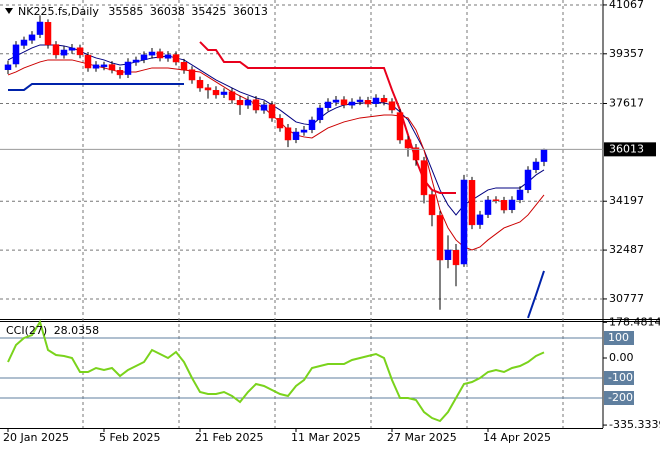 The width and height of the screenshot is (660, 450). I want to click on x-tick-label: 20 Jan 2025, so click(36, 437).